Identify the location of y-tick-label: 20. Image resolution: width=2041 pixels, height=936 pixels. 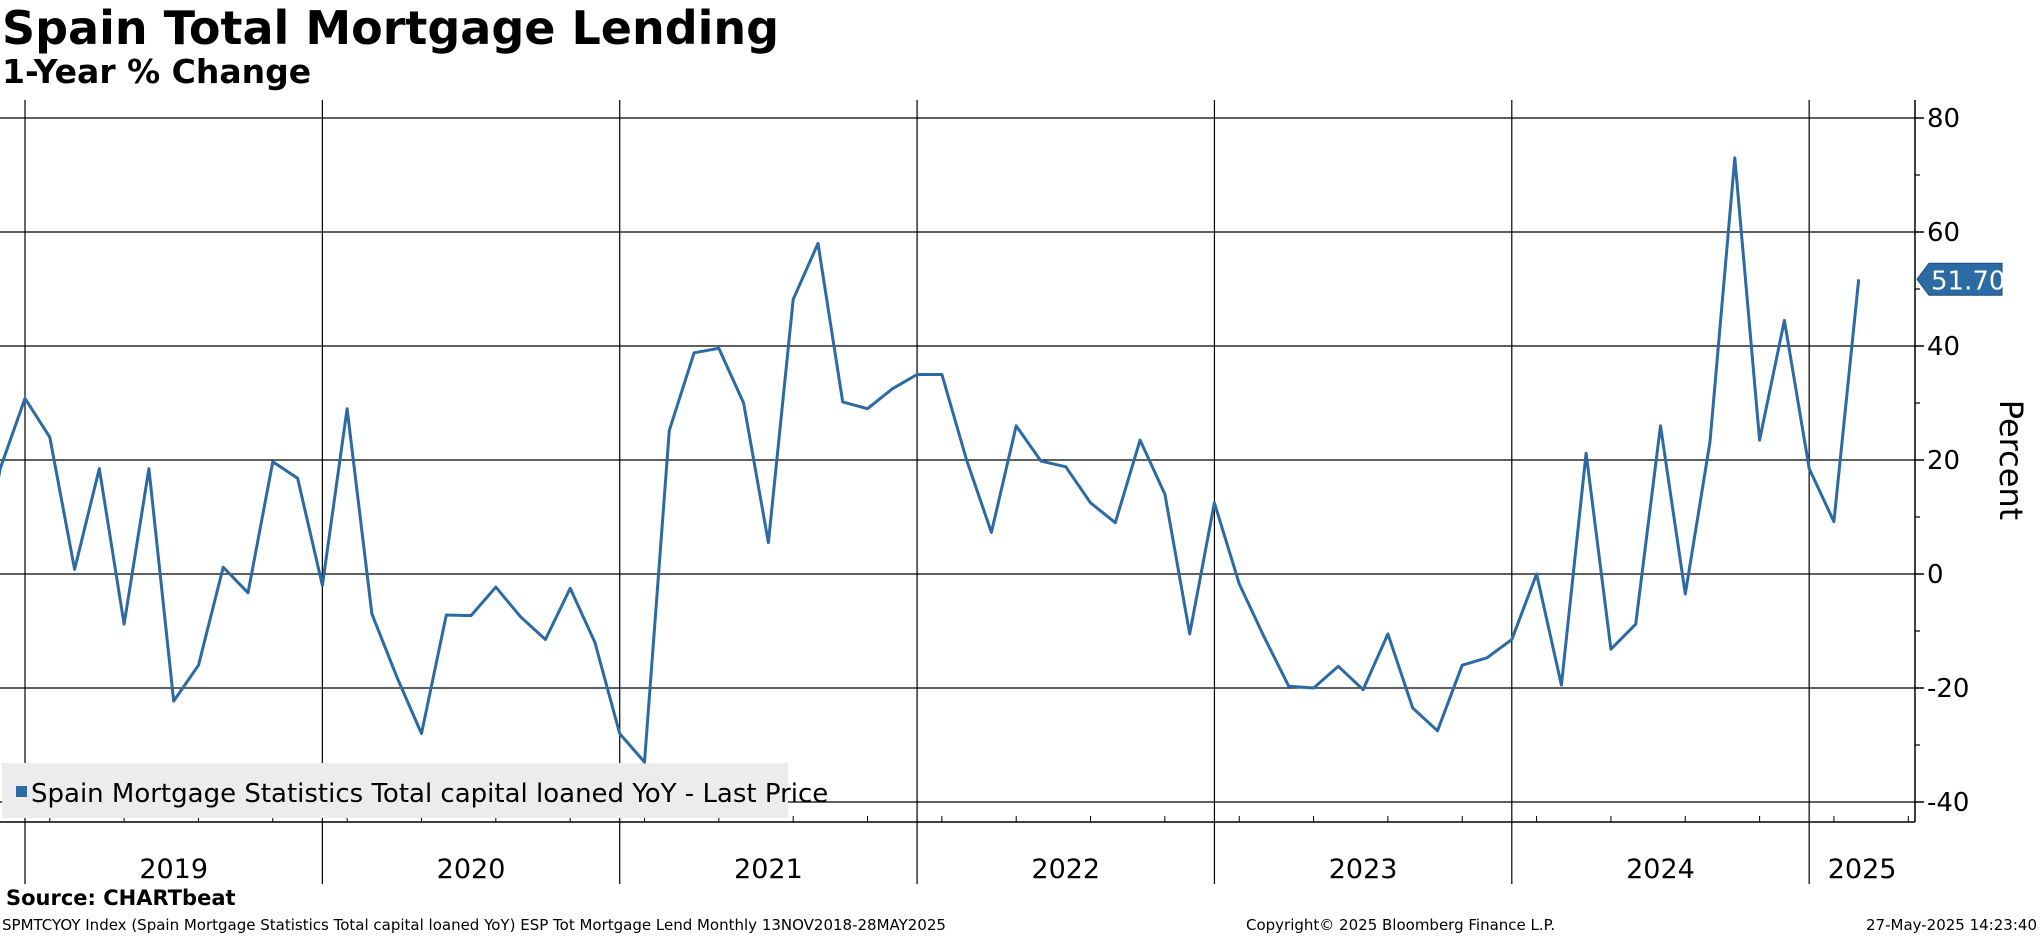
(1943, 461).